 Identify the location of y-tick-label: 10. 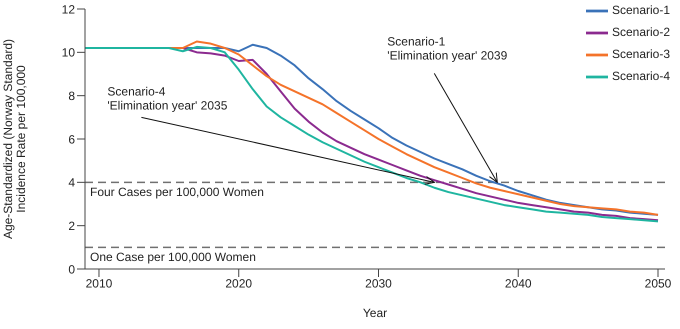
(69, 53).